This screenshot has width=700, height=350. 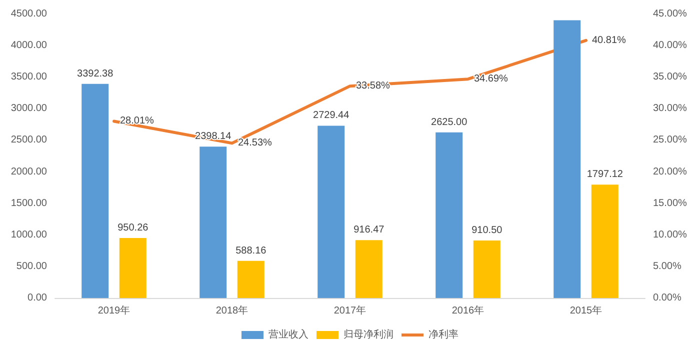 I want to click on data-label: 34.69%, so click(x=491, y=79).